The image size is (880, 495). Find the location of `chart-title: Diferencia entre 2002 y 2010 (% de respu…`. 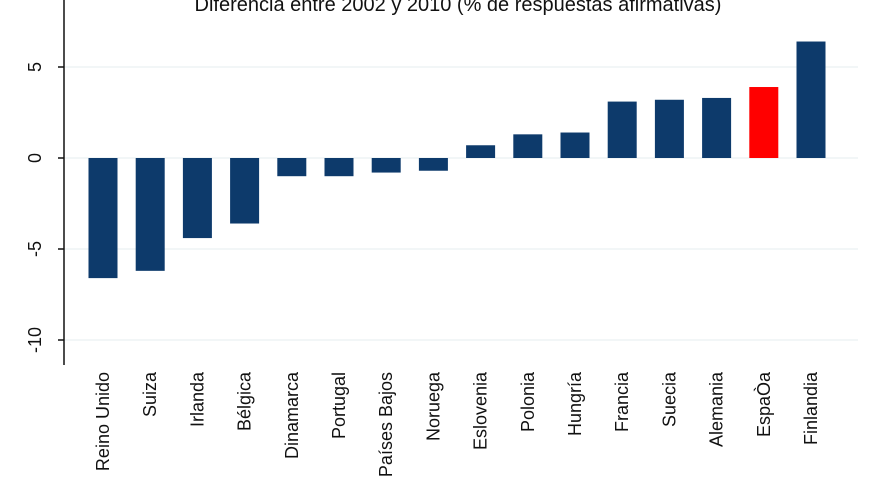

chart-title: Diferencia entre 2002 y 2010 (% de respu… is located at coordinates (458, 8).